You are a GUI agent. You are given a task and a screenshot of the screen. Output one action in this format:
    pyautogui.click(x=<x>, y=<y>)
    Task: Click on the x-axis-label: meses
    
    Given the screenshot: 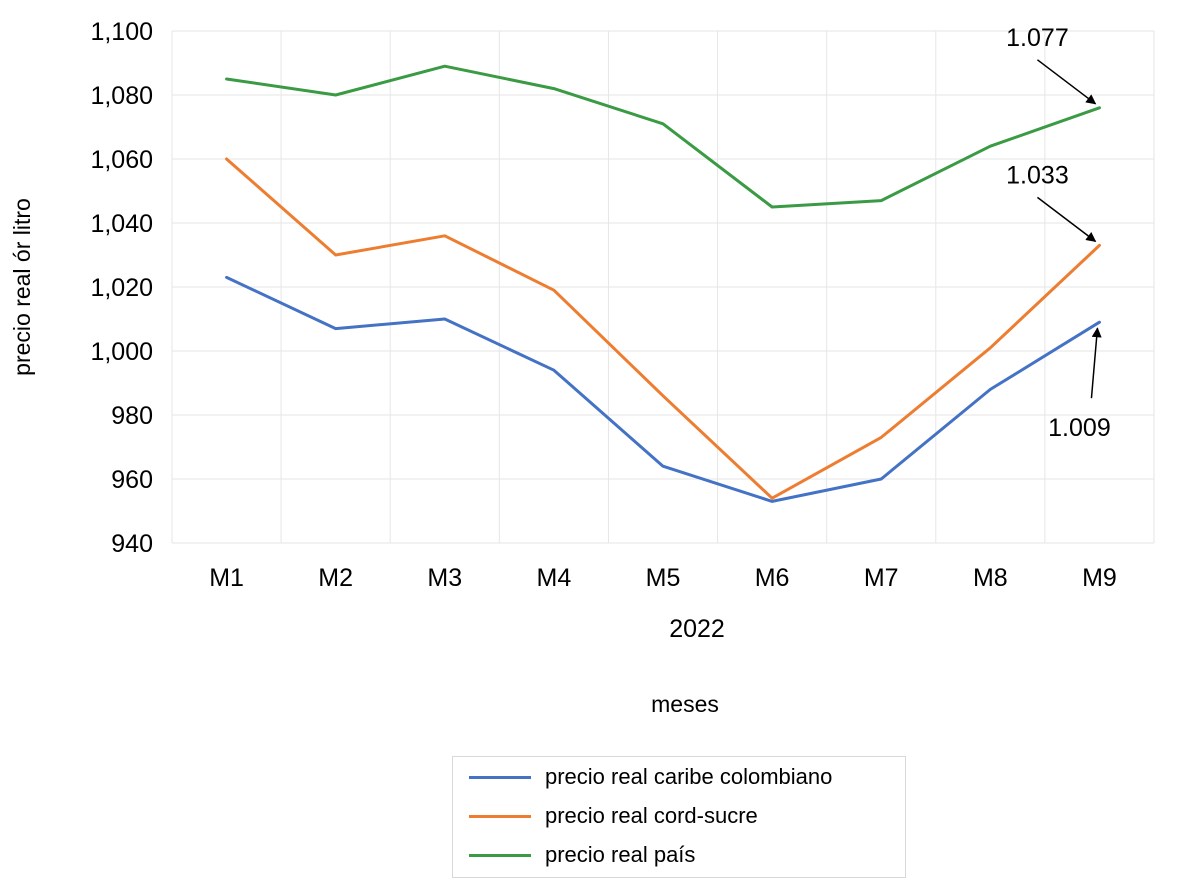 What is the action you would take?
    pyautogui.click(x=685, y=704)
    